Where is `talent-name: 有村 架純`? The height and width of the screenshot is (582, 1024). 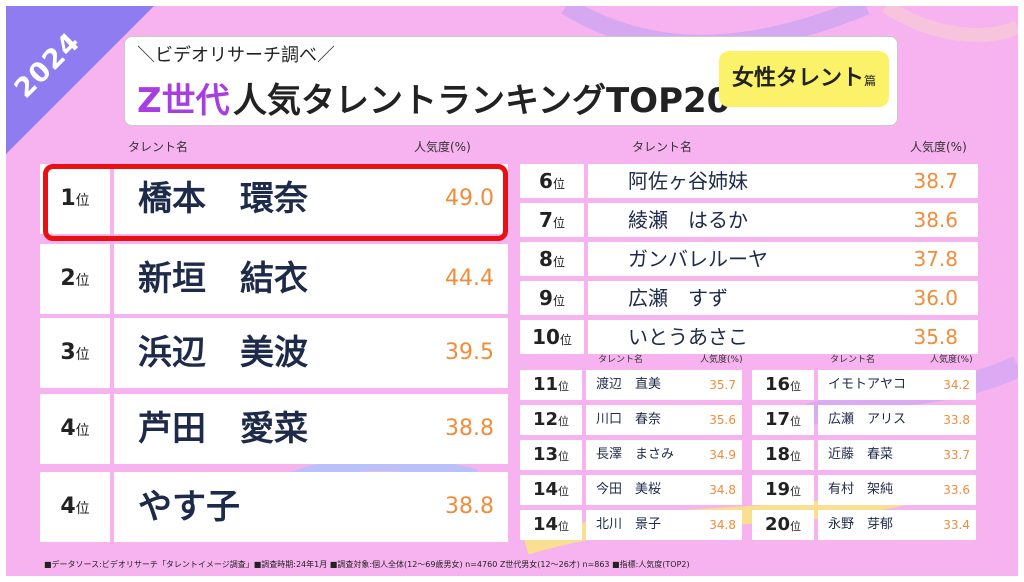 talent-name: 有村 架純 is located at coordinates (861, 489).